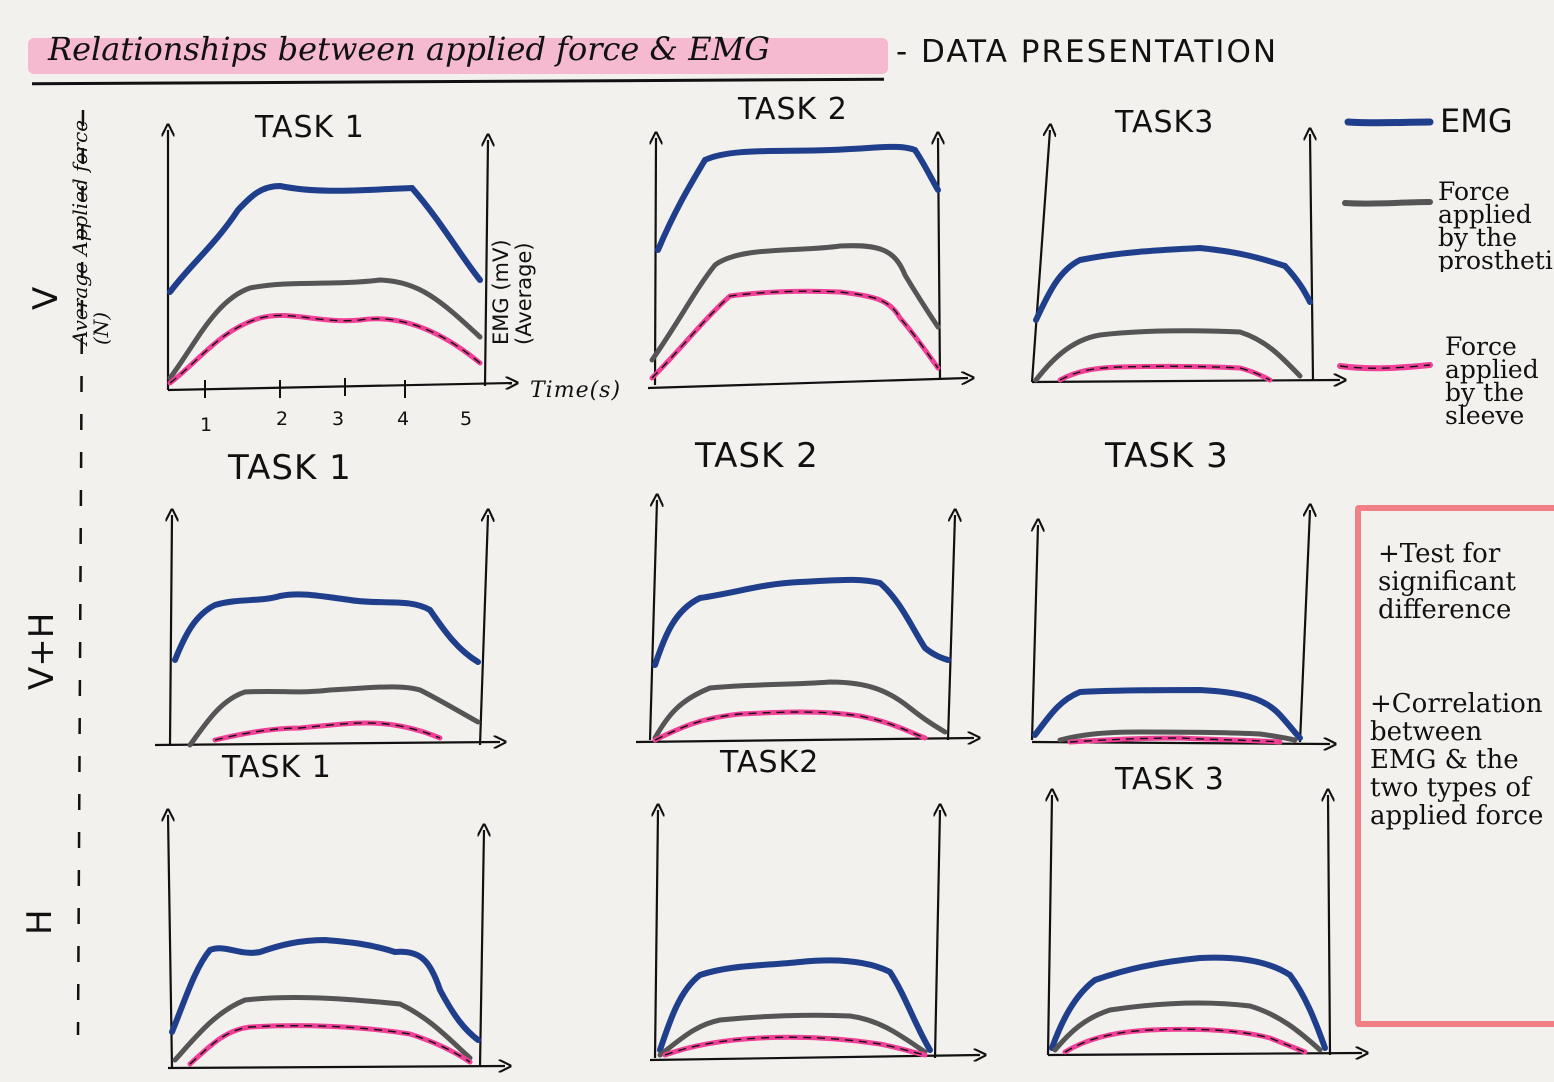  Describe the element at coordinates (466, 419) in the screenshot. I see `x-tick-5: 5` at that location.